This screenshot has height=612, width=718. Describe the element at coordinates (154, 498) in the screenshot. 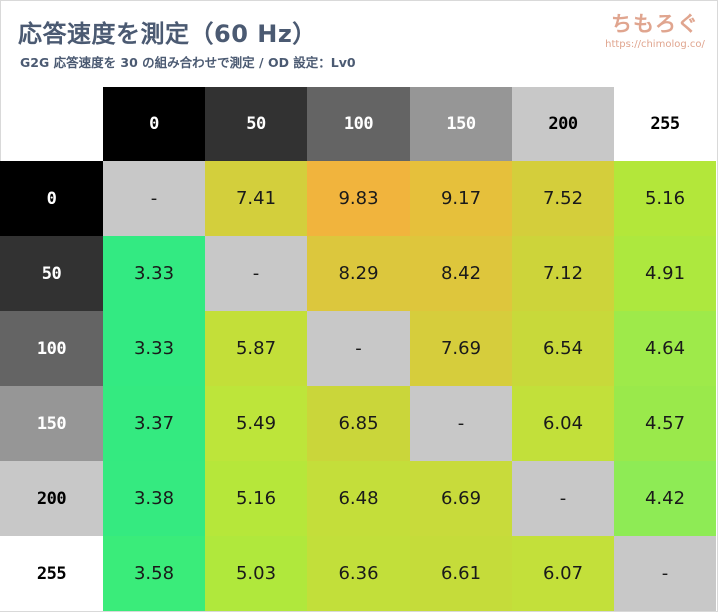

I see `heatmap-cell: 3.38` at that location.